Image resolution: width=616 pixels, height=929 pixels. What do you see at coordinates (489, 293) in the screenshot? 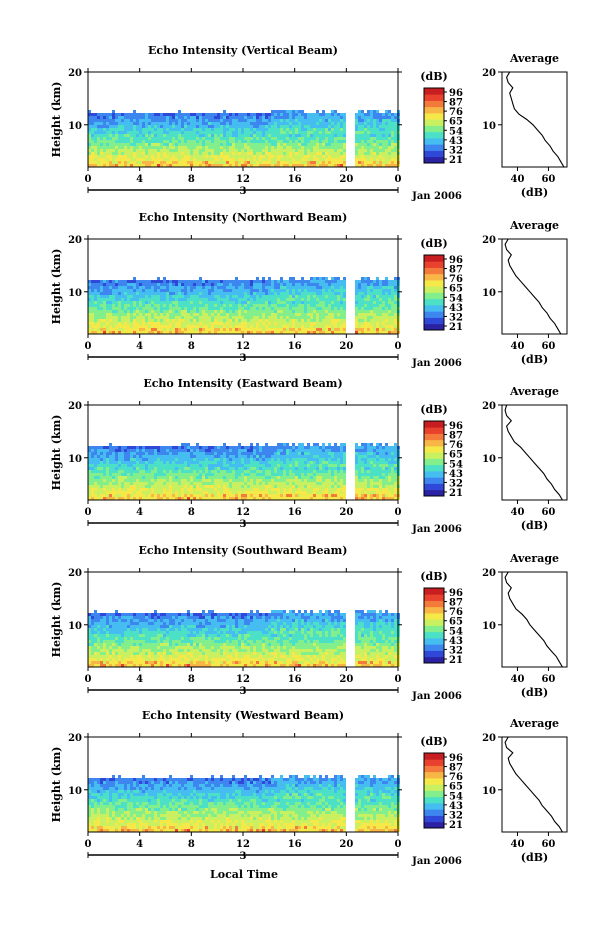
I see `profile-y-tick-label: 10` at bounding box center [489, 293].